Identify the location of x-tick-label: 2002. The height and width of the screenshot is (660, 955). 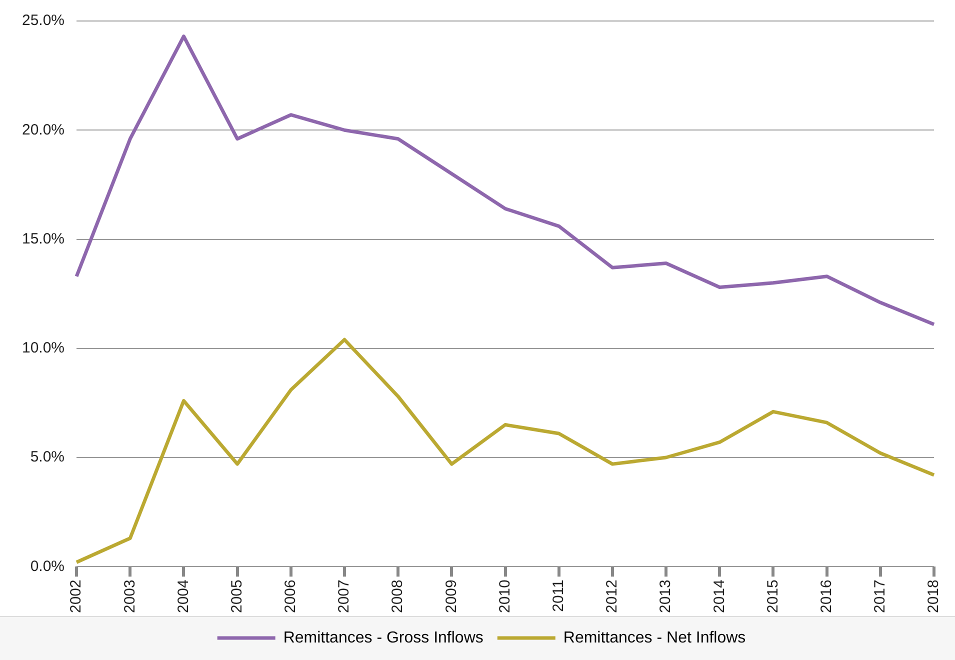
(76, 597).